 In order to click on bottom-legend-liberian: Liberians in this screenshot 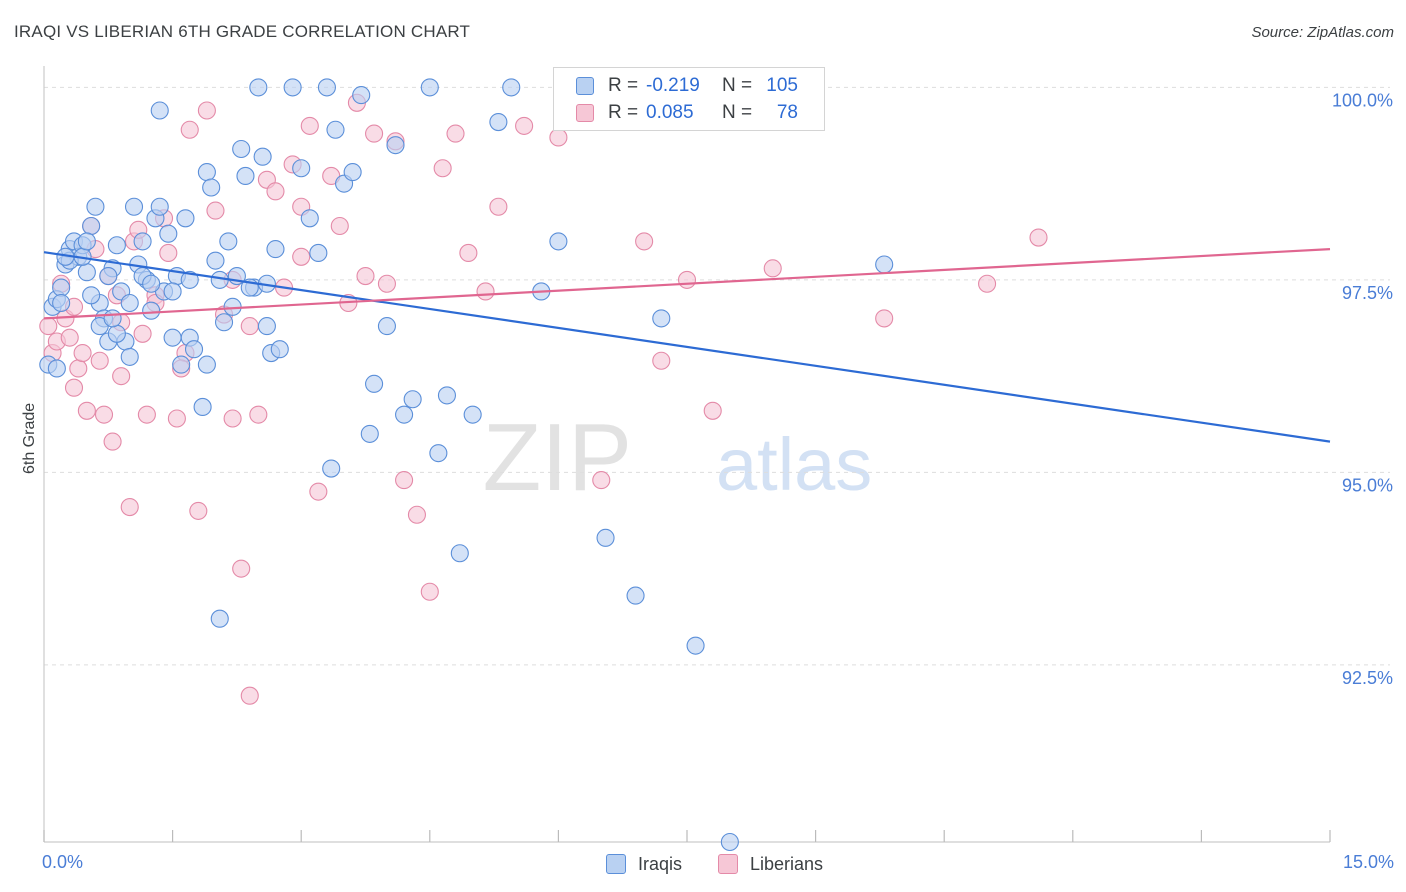, I will do `click(770, 864)`.